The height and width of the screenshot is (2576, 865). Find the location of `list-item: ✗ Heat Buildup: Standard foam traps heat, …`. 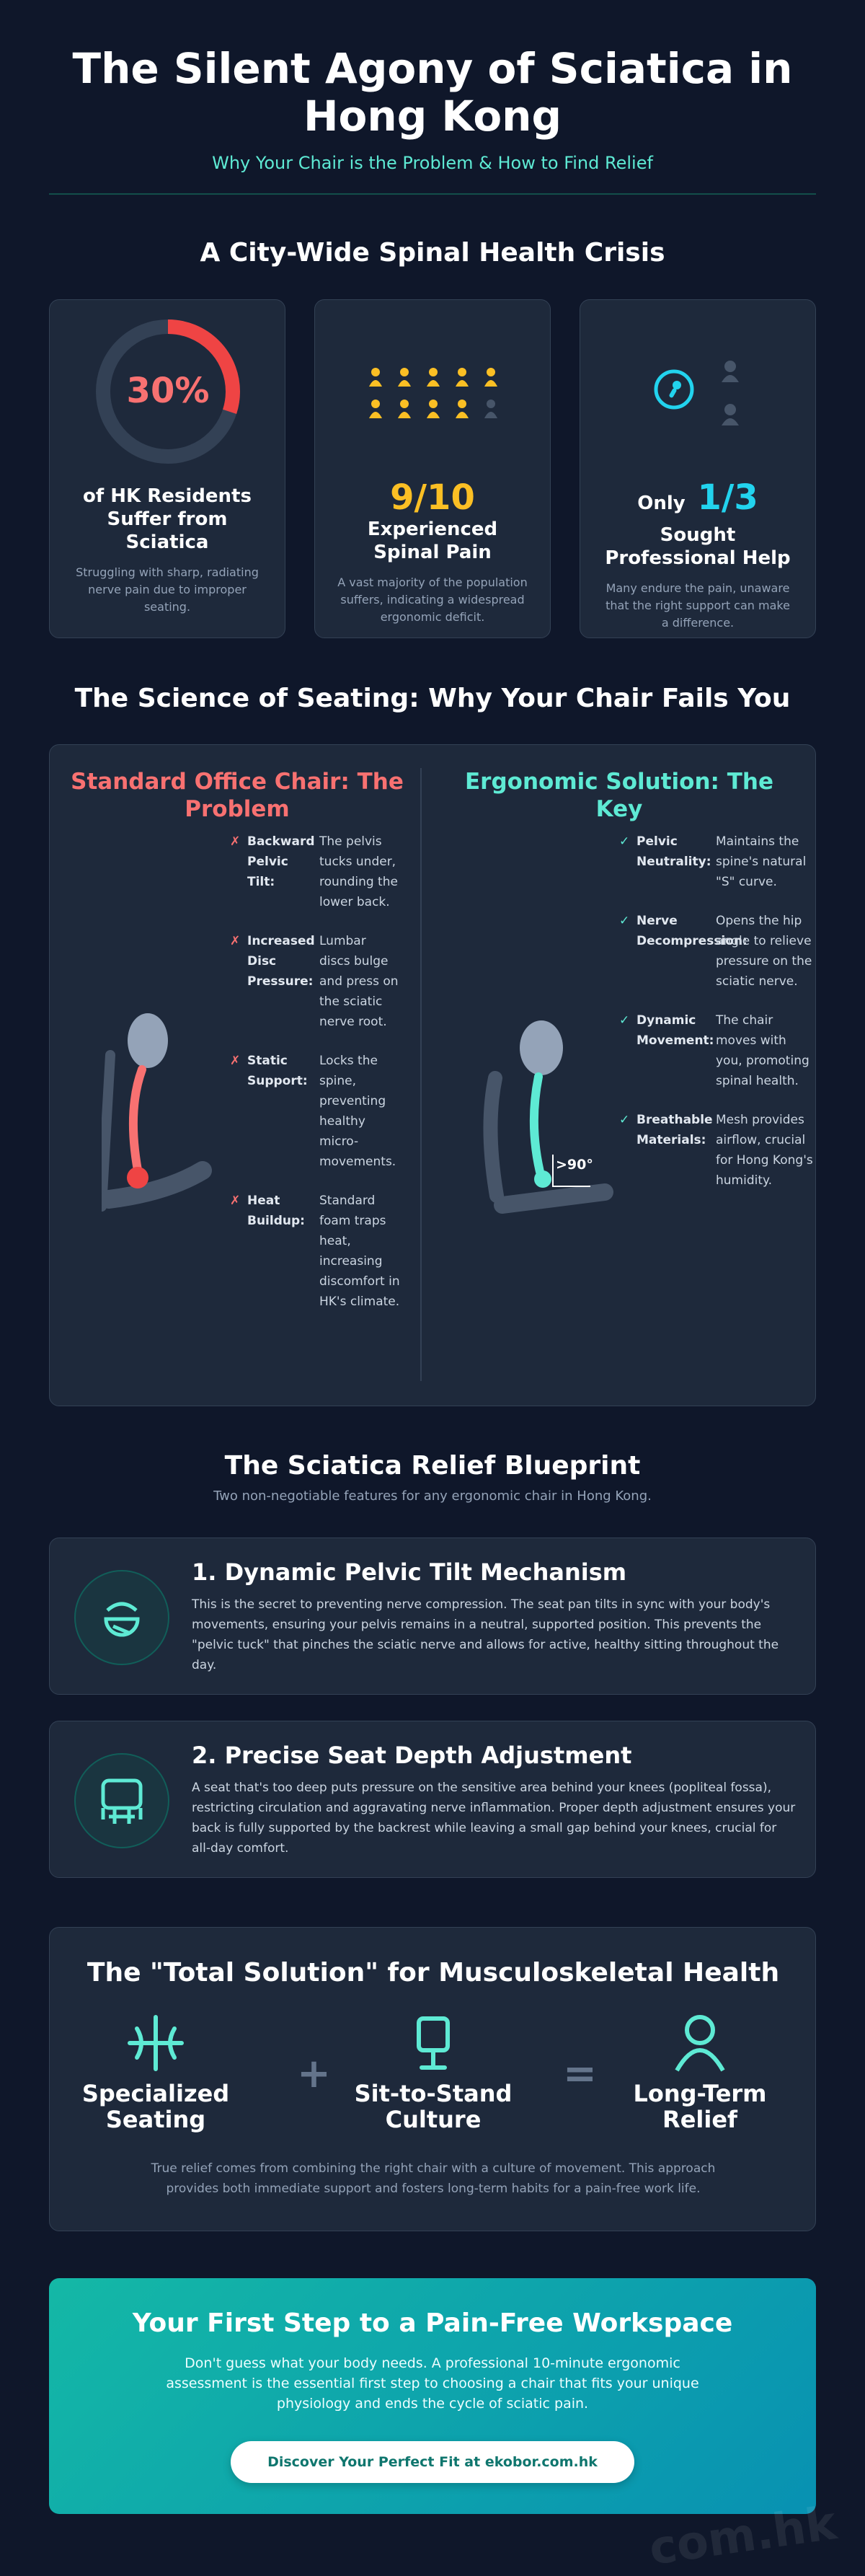

list-item: ✗ Heat Buildup: Standard foam traps heat, … is located at coordinates (315, 1251).